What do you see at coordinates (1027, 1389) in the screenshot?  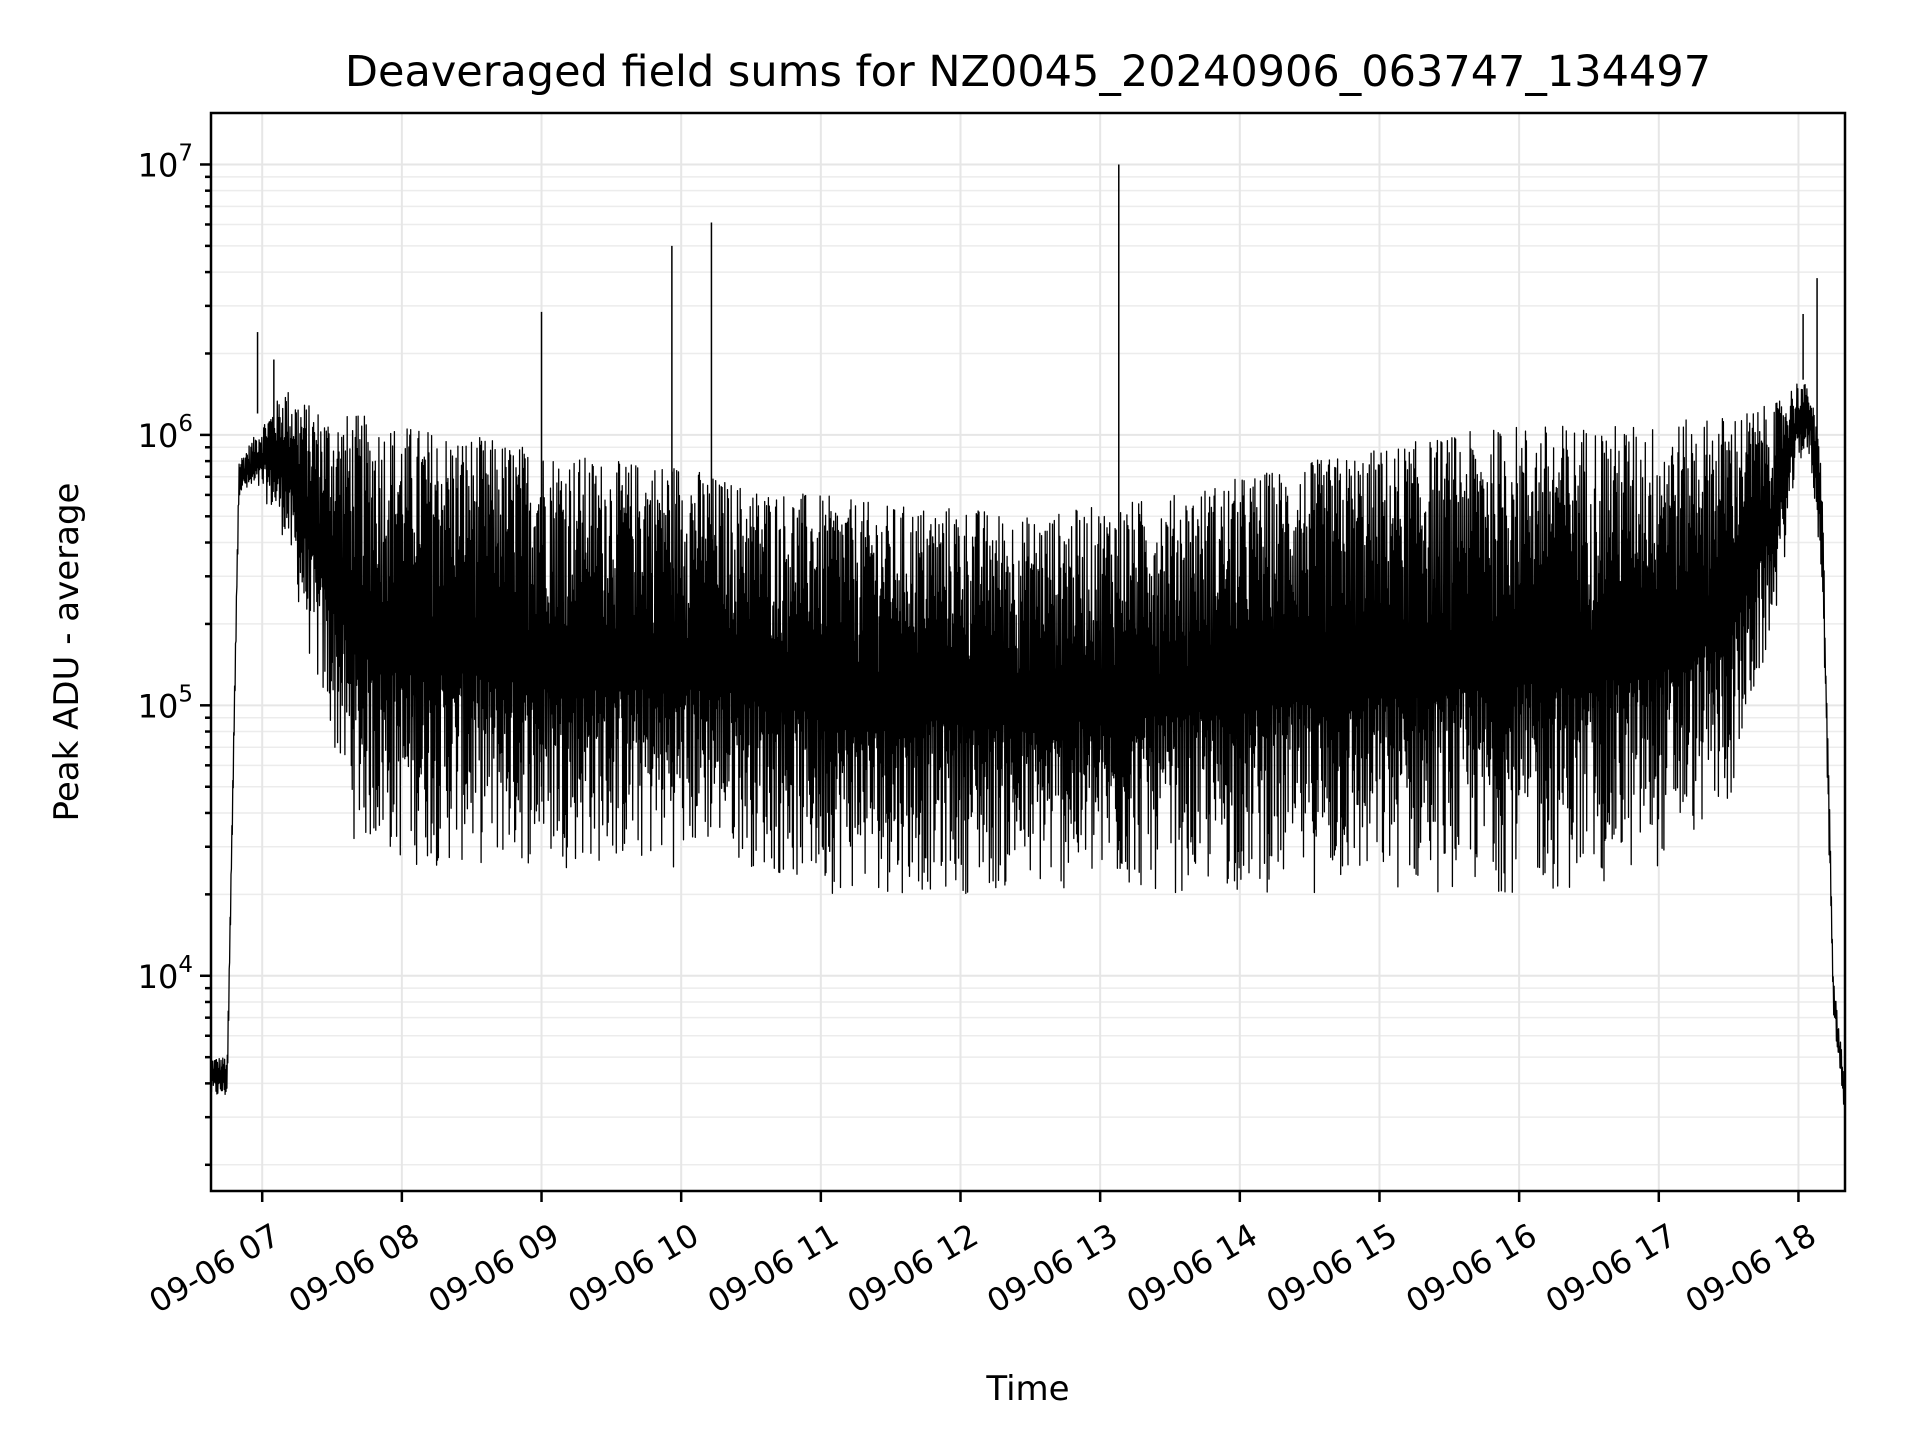 I see `x-axis-label: Time` at bounding box center [1027, 1389].